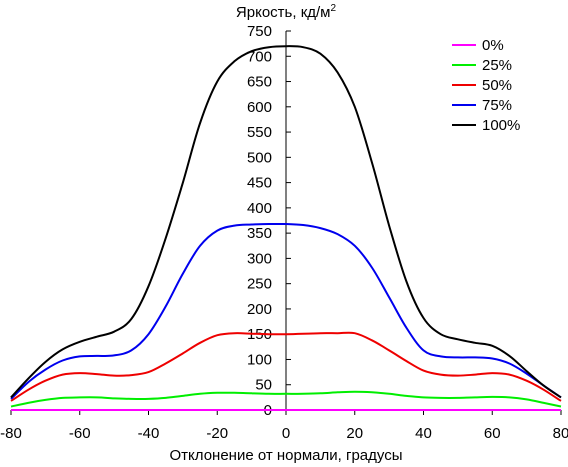 The width and height of the screenshot is (568, 467). What do you see at coordinates (259, 208) in the screenshot?
I see `y-tick-label: 400` at bounding box center [259, 208].